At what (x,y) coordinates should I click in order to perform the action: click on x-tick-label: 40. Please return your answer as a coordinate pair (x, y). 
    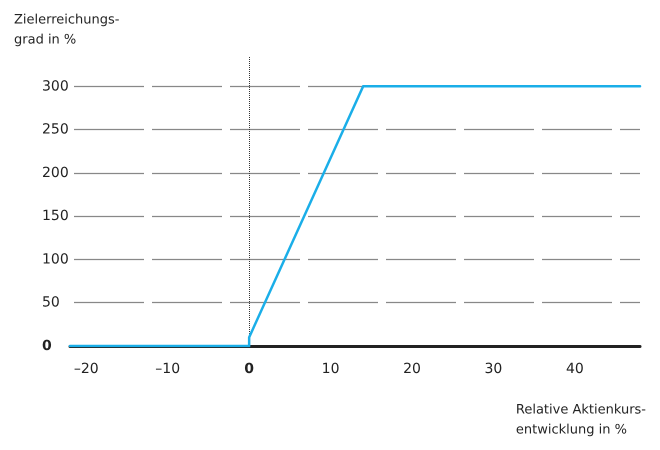
    Looking at the image, I should click on (575, 369).